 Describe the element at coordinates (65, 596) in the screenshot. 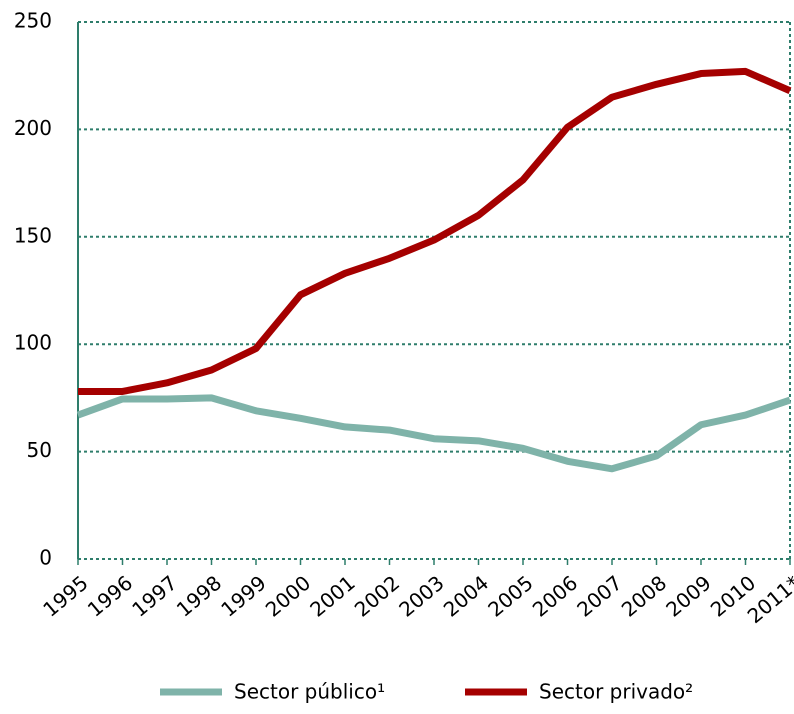

I see `x-tick-label: 1995` at that location.